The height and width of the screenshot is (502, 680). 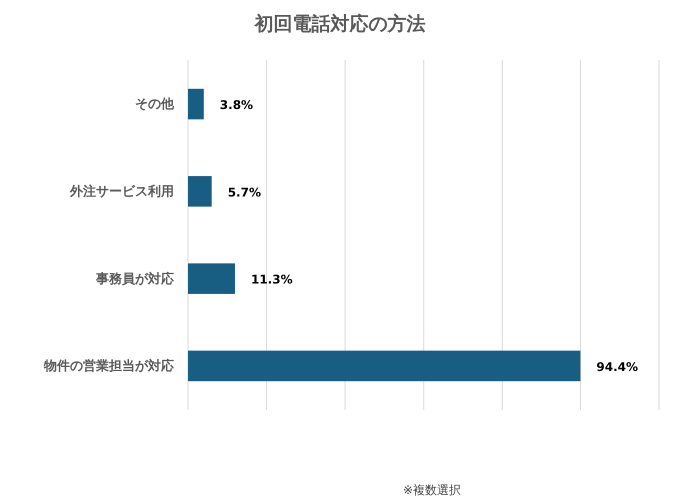 I want to click on y-tick-label: 事務員が対応, so click(x=134, y=278).